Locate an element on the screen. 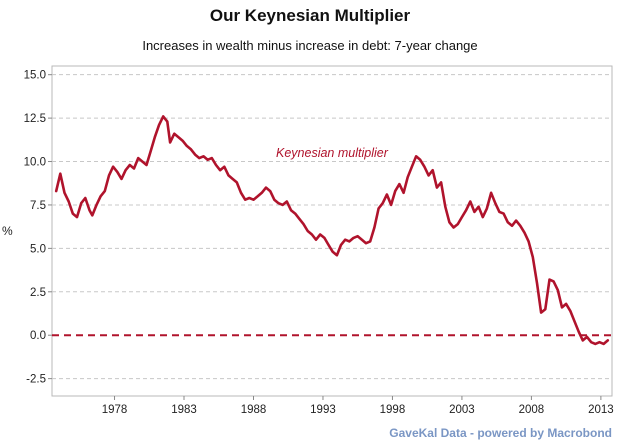 This screenshot has height=444, width=620. y-axis-ticks: 15.0 12.5 10.0 7.5 5.0 2.5 0.0 -2.5 is located at coordinates (38, 228).